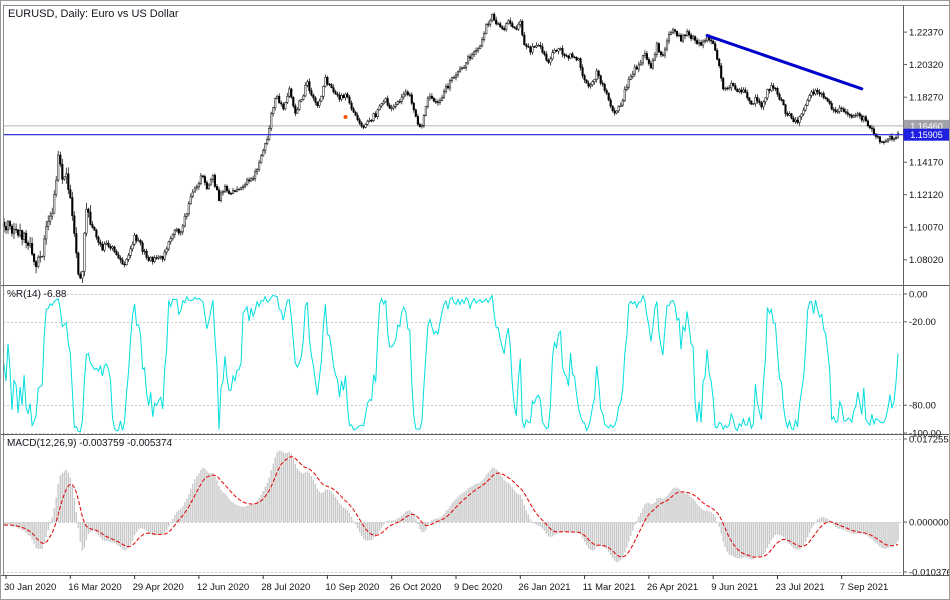 Image resolution: width=950 pixels, height=600 pixels. I want to click on time-axis-label: 26 Apr 2021, so click(672, 587).